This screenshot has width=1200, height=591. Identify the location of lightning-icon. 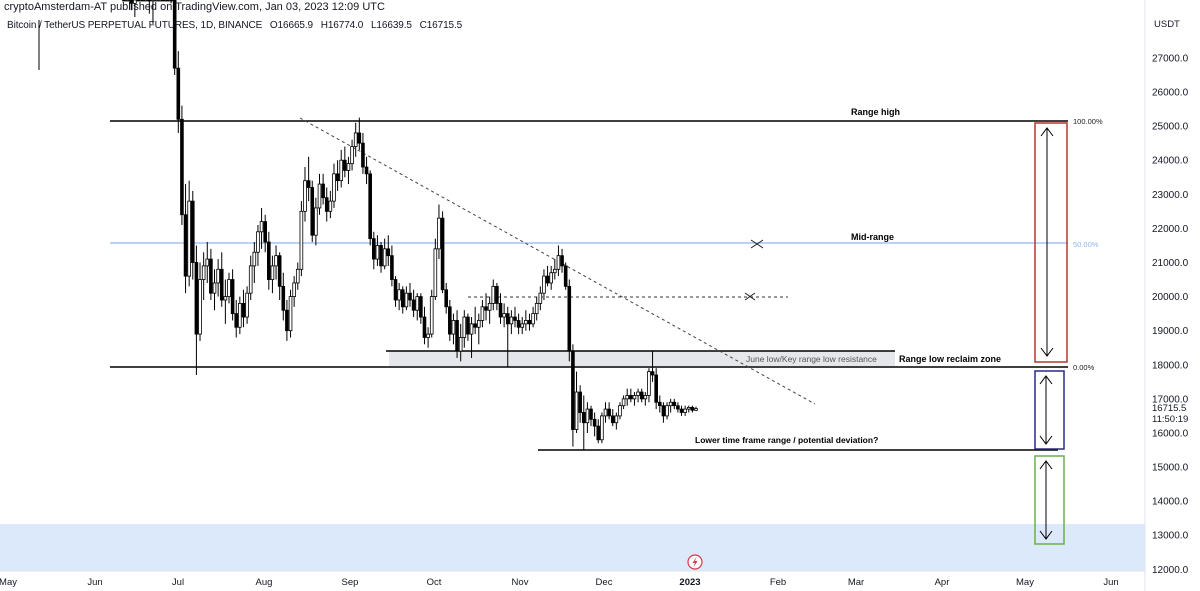
(695, 562).